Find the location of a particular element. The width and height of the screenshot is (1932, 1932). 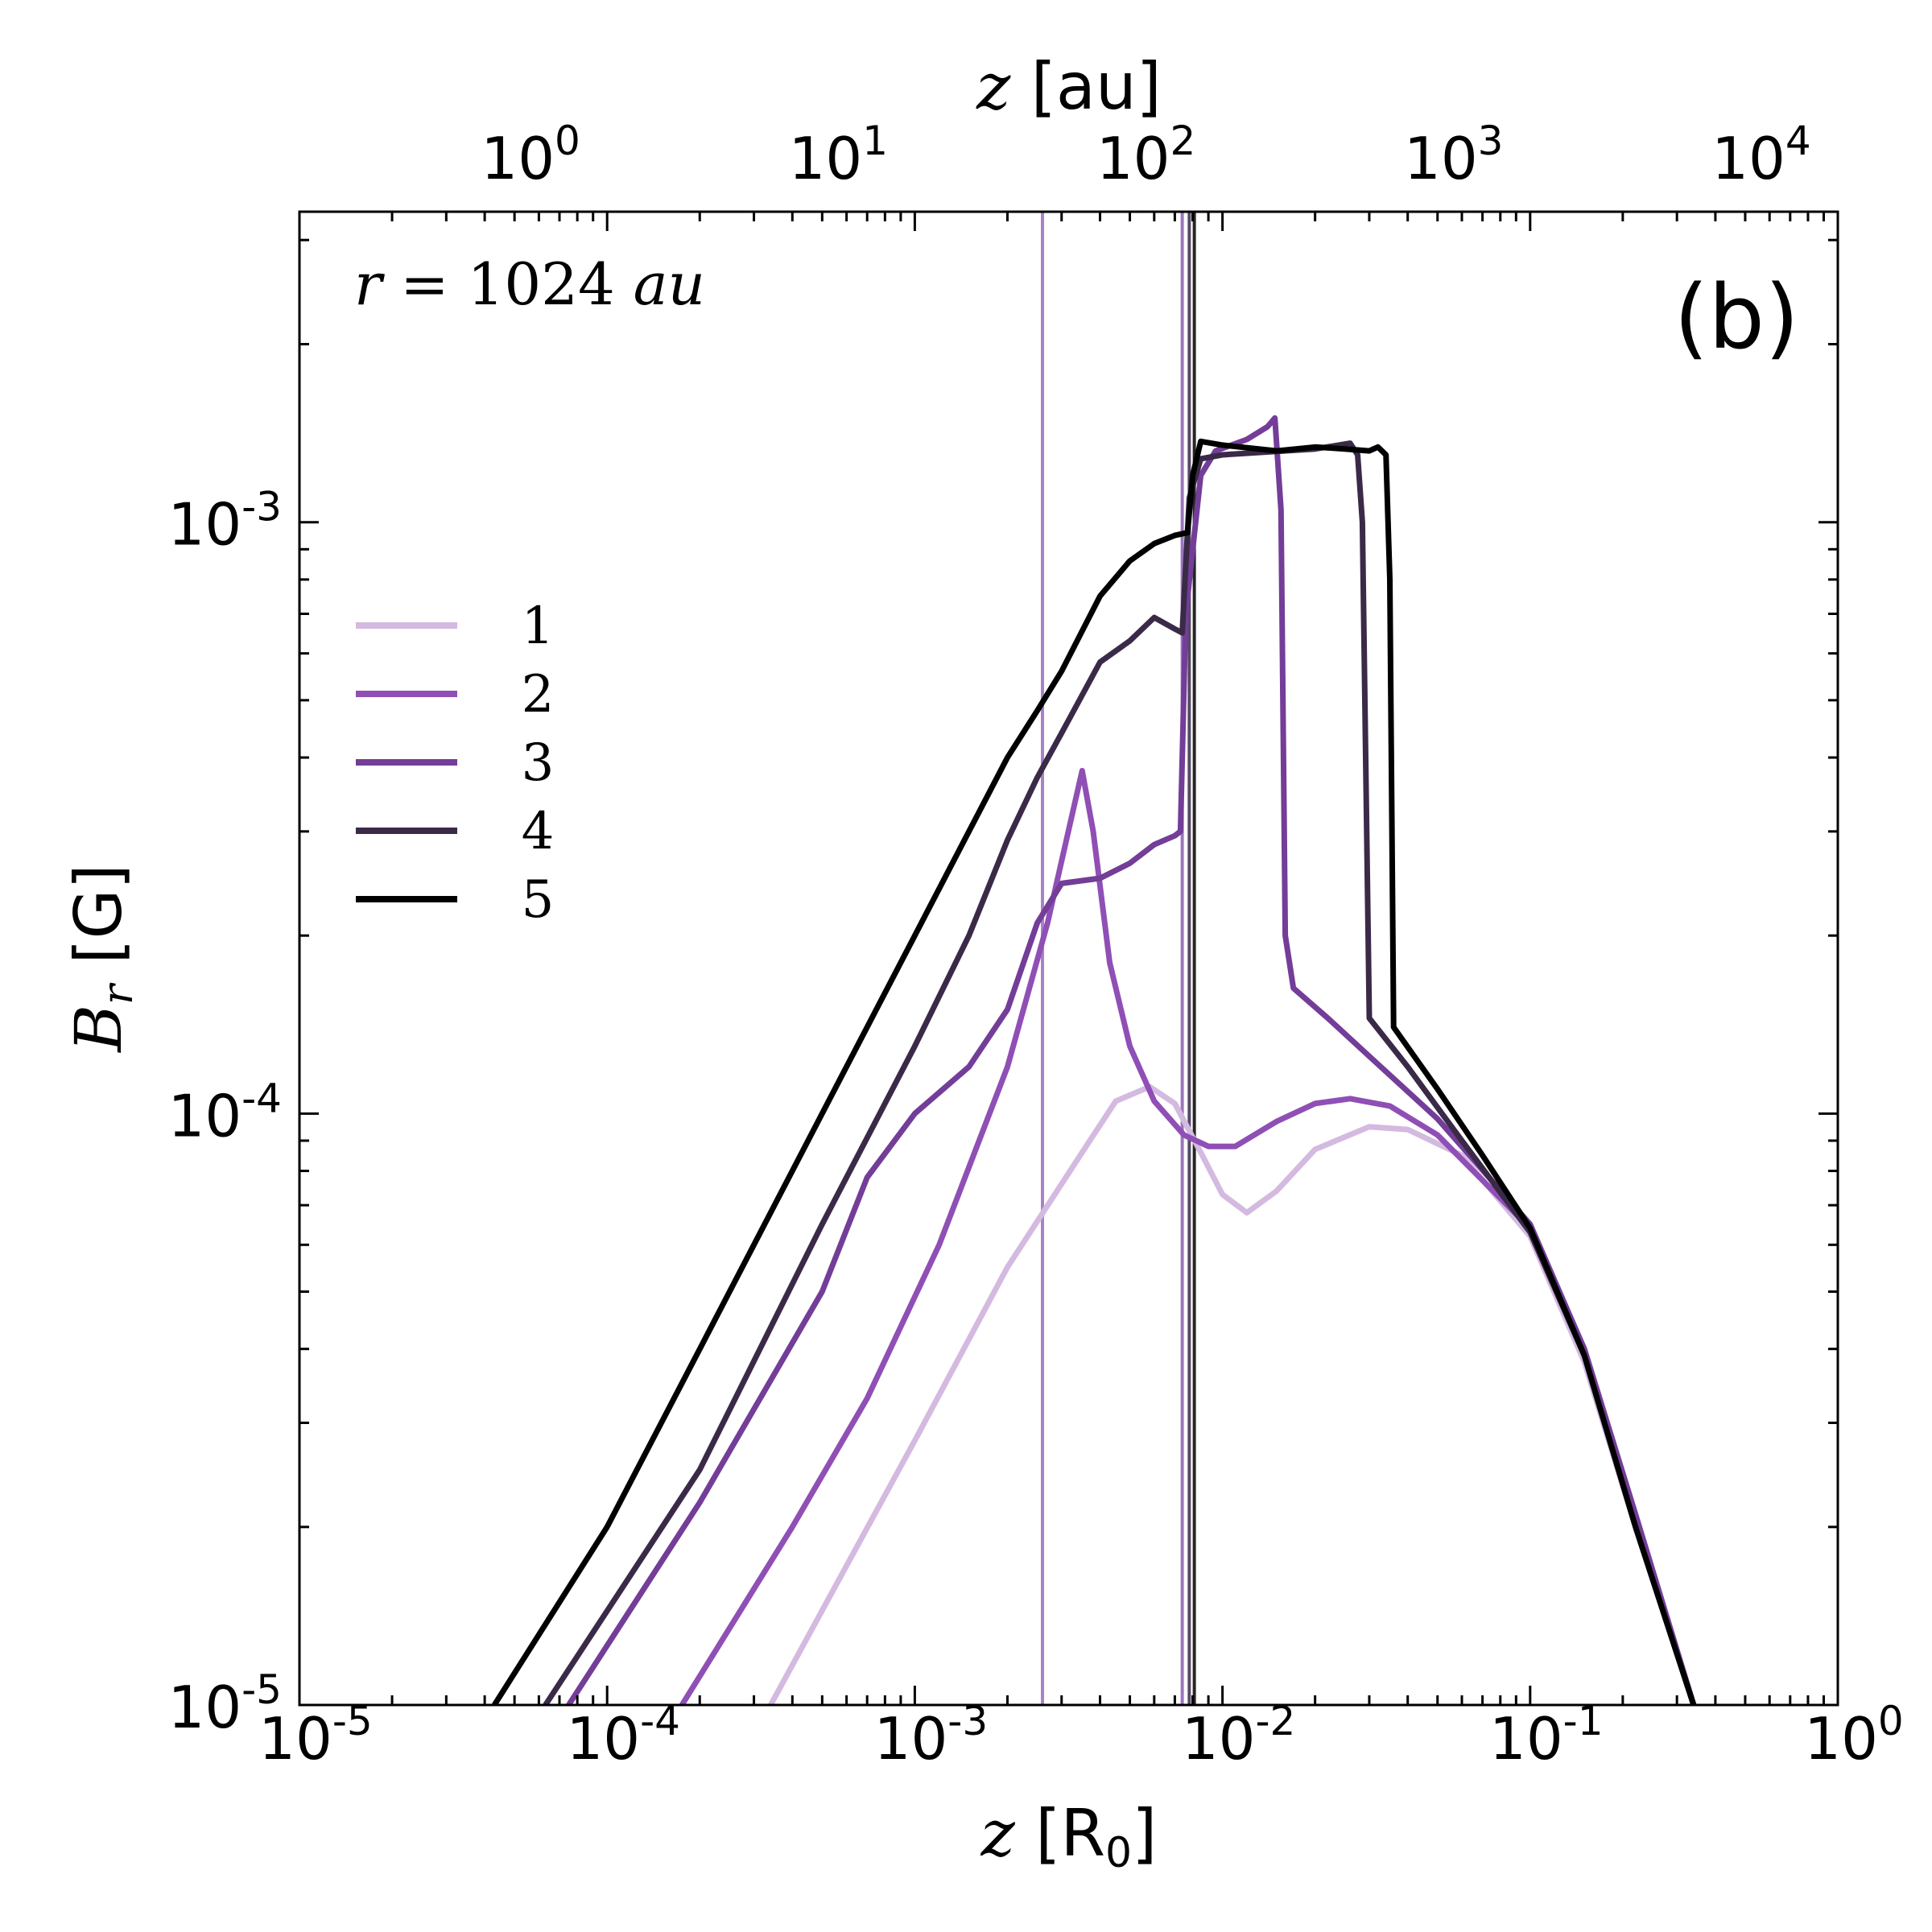

legend: 1 2 3 4 5 is located at coordinates (455, 763).